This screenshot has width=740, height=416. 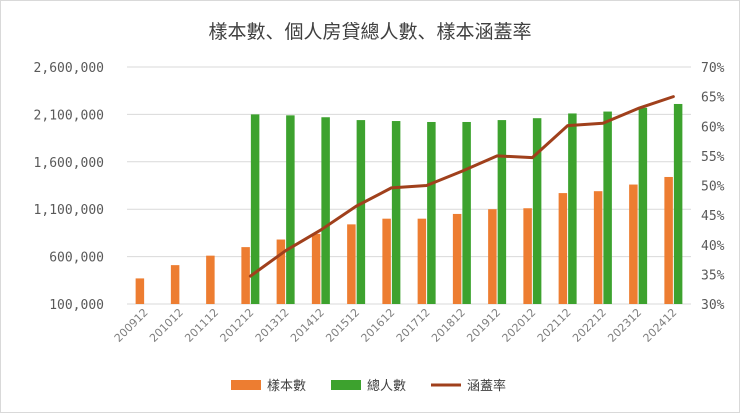 What do you see at coordinates (76, 258) in the screenshot?
I see `y-left-tick-label: 600,000` at bounding box center [76, 258].